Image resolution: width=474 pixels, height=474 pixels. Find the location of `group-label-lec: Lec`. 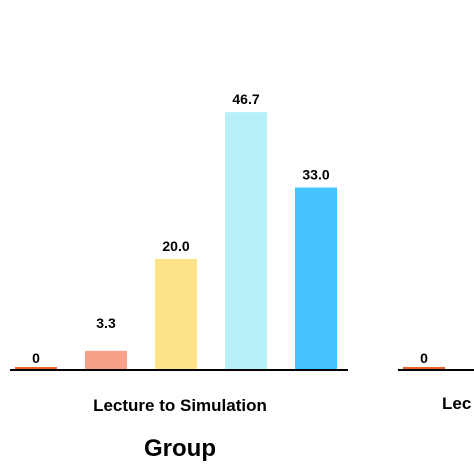

group-label-lec: Lec is located at coordinates (456, 403).